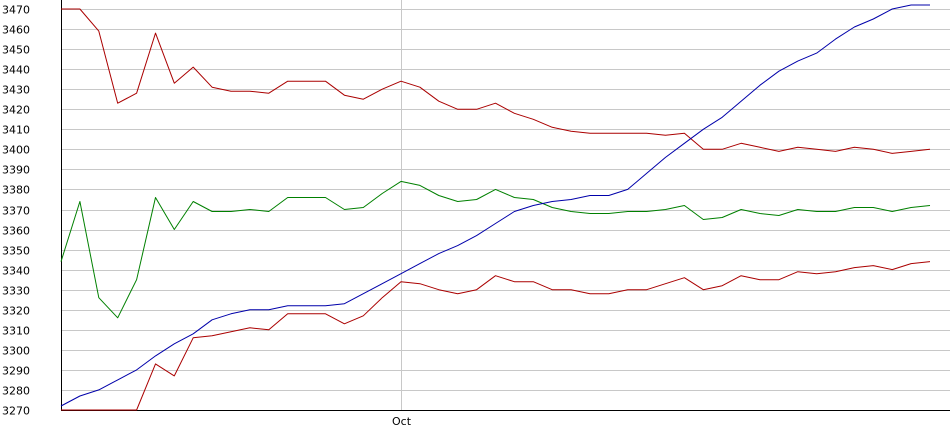 Image resolution: width=950 pixels, height=435 pixels. I want to click on y-tick-label: 3310, so click(16, 331).